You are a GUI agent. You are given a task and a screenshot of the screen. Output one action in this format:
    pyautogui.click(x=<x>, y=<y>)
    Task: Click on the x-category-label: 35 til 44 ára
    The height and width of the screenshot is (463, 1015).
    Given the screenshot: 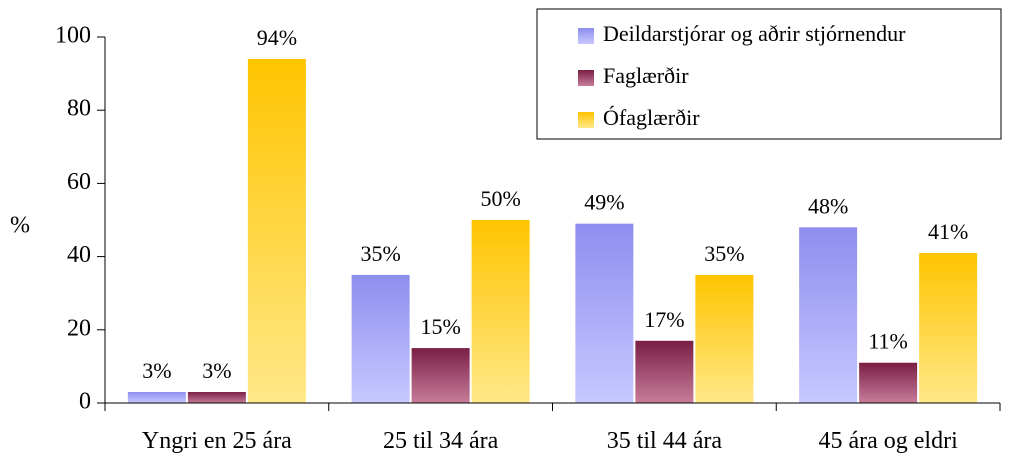 What is the action you would take?
    pyautogui.click(x=665, y=441)
    